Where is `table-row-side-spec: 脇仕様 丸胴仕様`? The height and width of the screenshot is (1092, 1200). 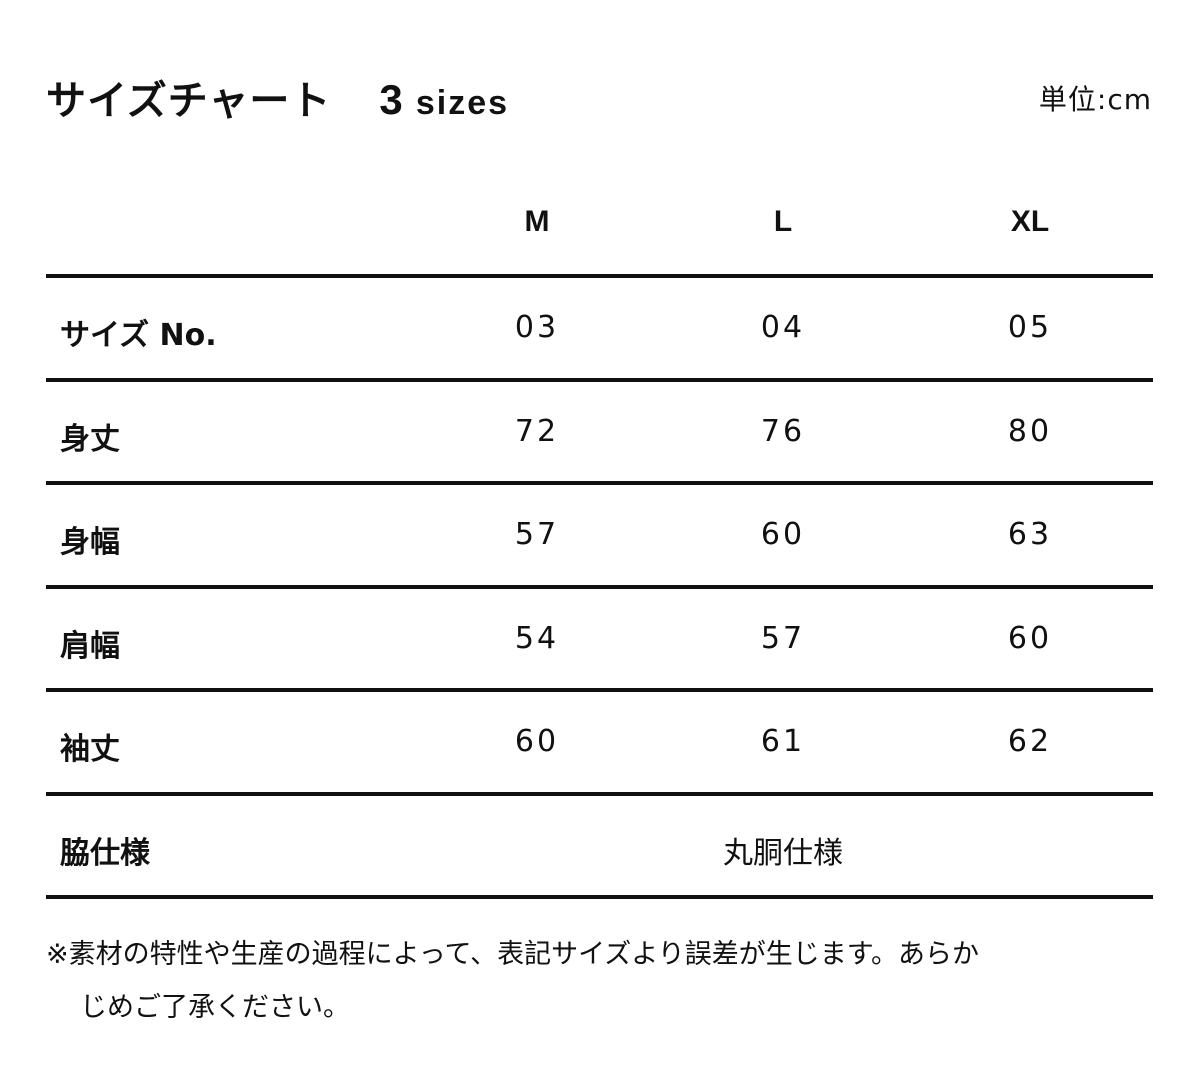
table-row-side-spec: 脇仕様 丸胴仕様 is located at coordinates (599, 846).